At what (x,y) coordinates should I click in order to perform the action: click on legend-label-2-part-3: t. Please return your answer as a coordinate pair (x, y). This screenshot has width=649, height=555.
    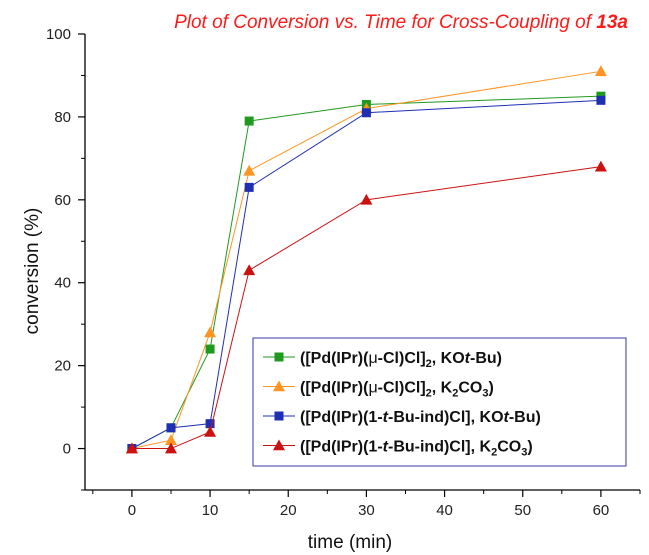
    Looking at the image, I should click on (507, 417).